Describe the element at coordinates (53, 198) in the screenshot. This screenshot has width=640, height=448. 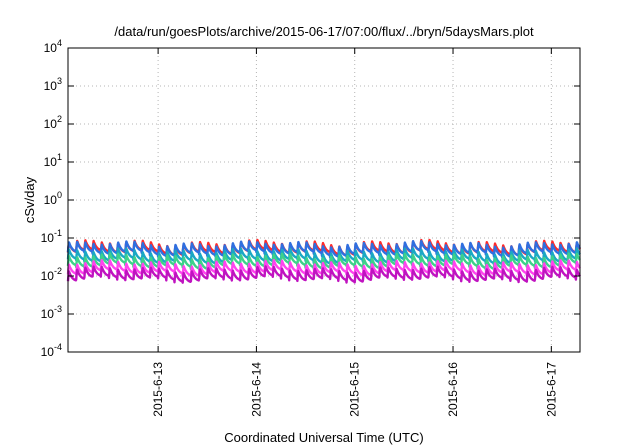
I see `y-tick-label: 10⁰` at that location.